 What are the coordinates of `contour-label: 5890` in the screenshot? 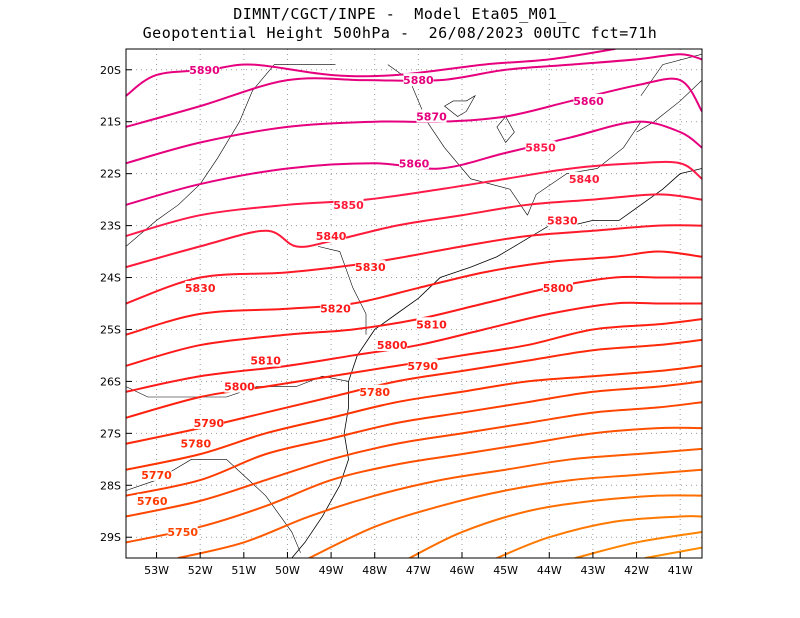 It's located at (204, 70).